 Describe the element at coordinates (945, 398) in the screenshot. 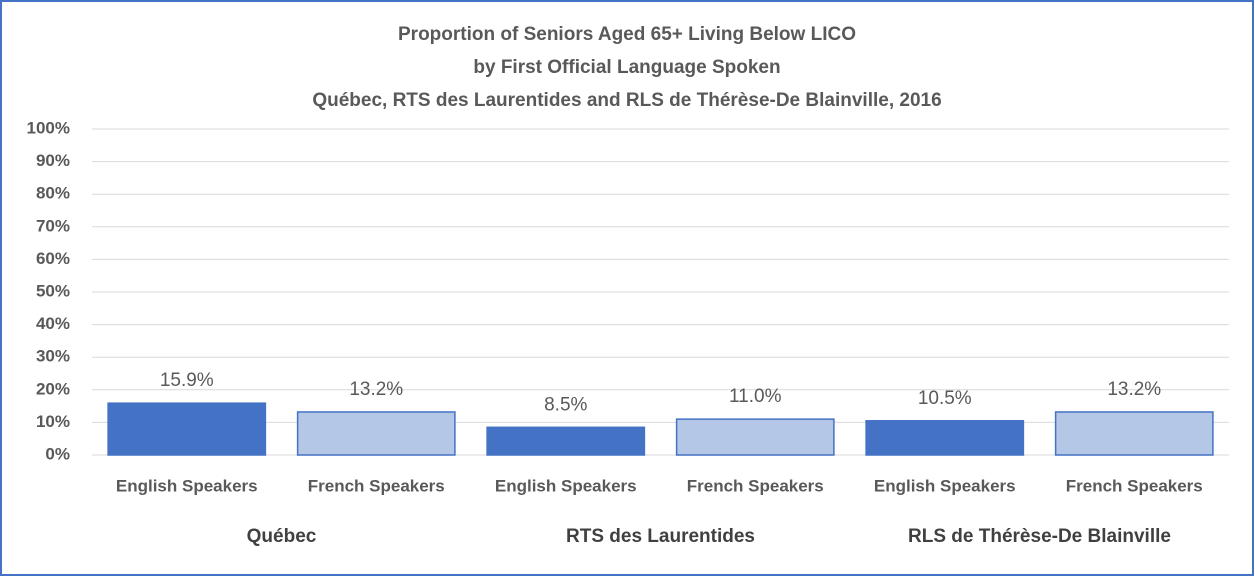

I see `data-label: 10.5%` at that location.